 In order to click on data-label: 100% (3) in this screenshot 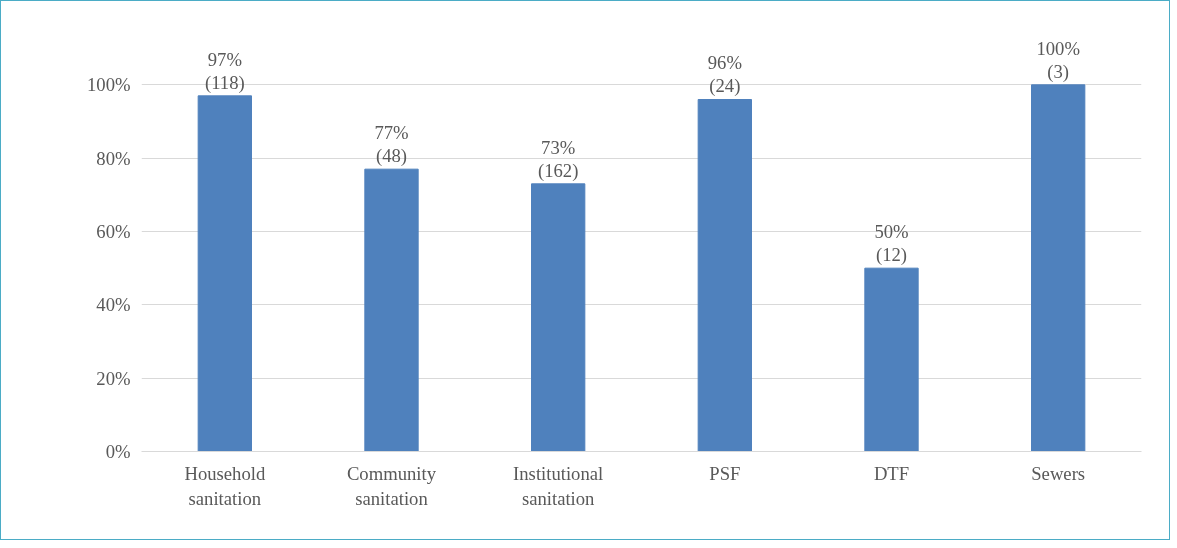, I will do `click(1058, 60)`.